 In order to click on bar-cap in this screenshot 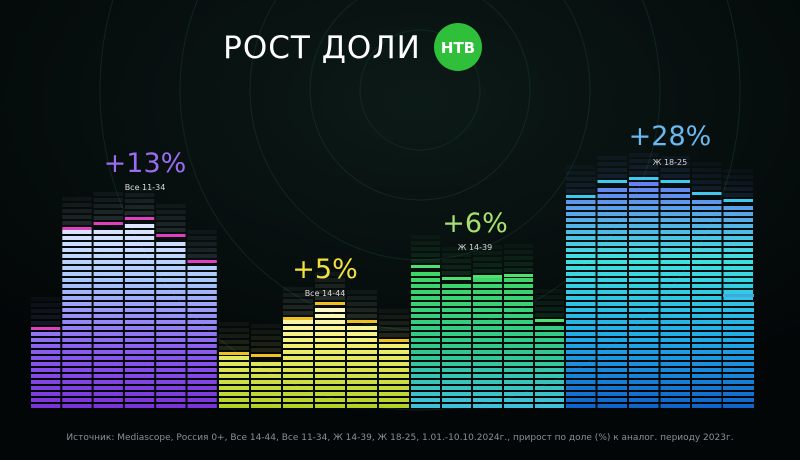, I will do `click(581, 196)`.